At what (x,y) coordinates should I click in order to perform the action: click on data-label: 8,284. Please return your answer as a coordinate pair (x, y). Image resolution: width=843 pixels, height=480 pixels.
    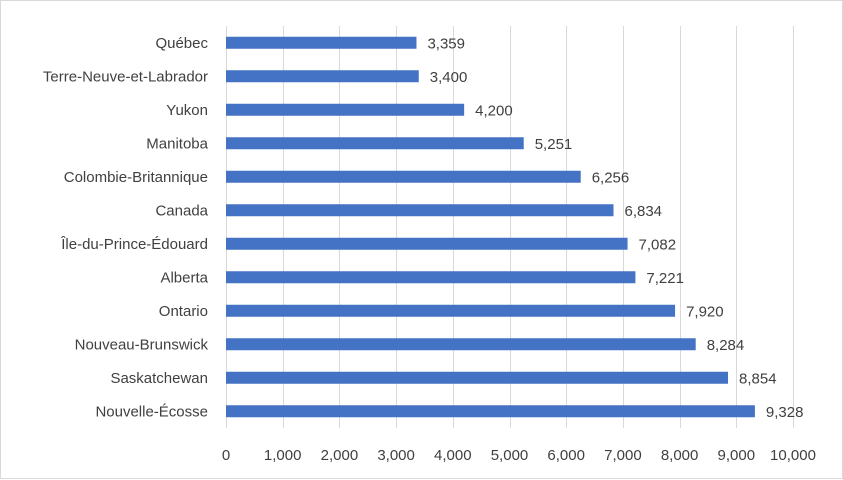
    Looking at the image, I should click on (726, 345).